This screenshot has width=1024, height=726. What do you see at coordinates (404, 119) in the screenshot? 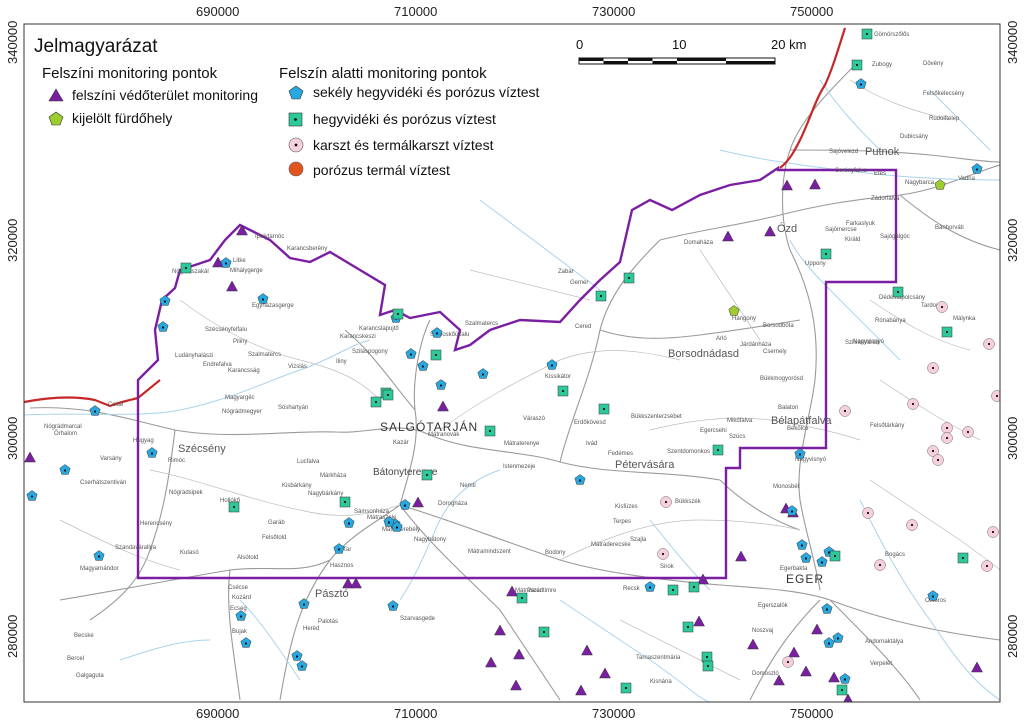
I see `legend-item-label: hegyvidéki és porózus víztest` at bounding box center [404, 119].